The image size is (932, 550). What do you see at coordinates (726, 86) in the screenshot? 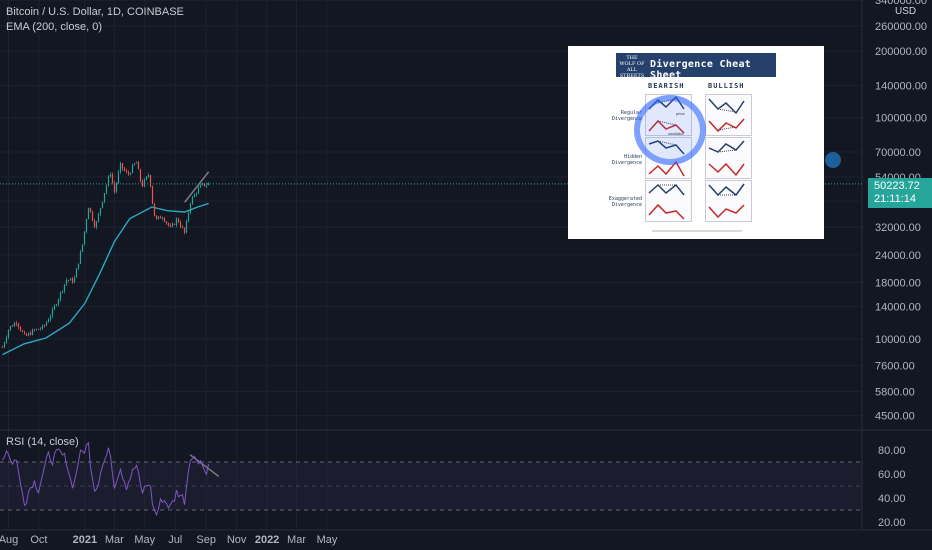
I see `column-bullish: BULLISH` at bounding box center [726, 86].